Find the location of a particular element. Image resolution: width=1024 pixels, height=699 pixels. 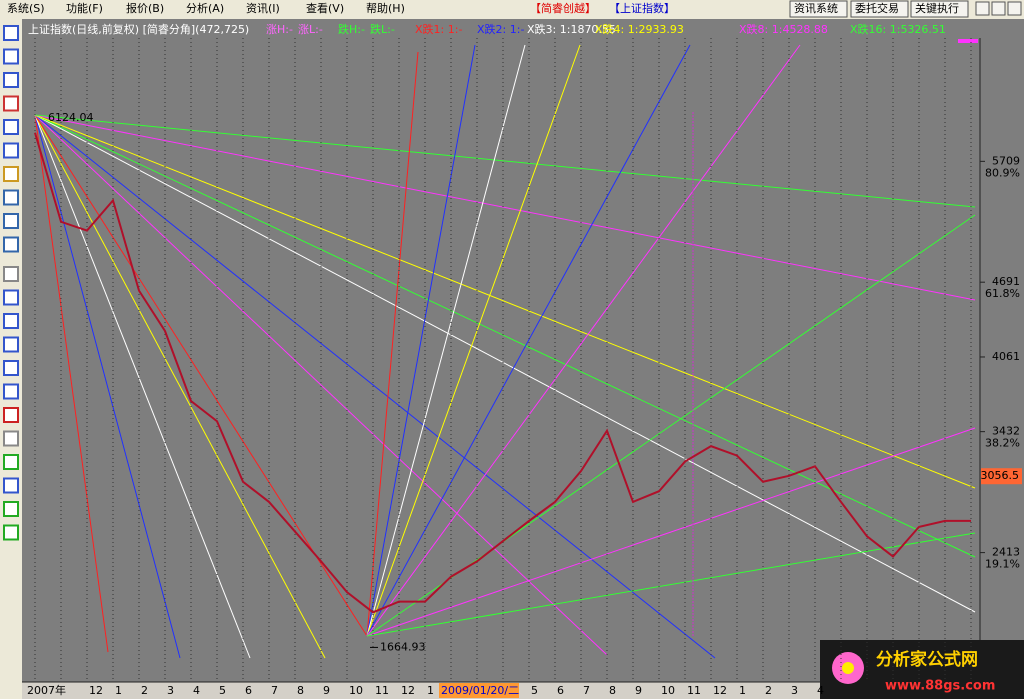

indicator-label: 跌L:- is located at coordinates (382, 29).